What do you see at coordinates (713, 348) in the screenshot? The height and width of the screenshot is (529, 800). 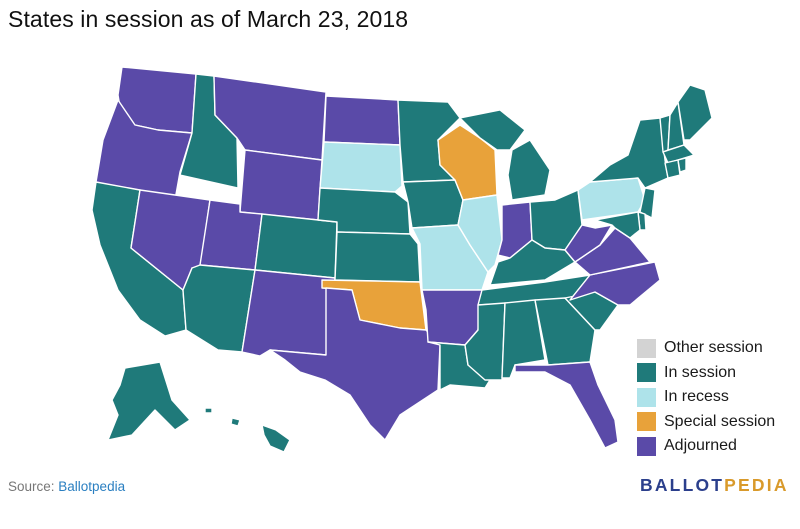 I see `legend-label: Other session` at bounding box center [713, 348].